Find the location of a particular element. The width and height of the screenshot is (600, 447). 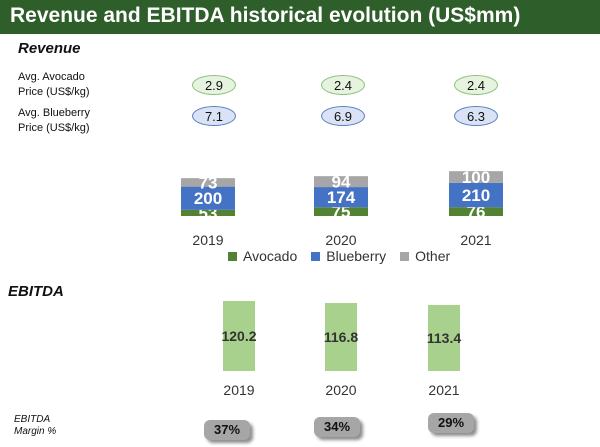

ebitda-margin-2020: 34% is located at coordinates (337, 427).